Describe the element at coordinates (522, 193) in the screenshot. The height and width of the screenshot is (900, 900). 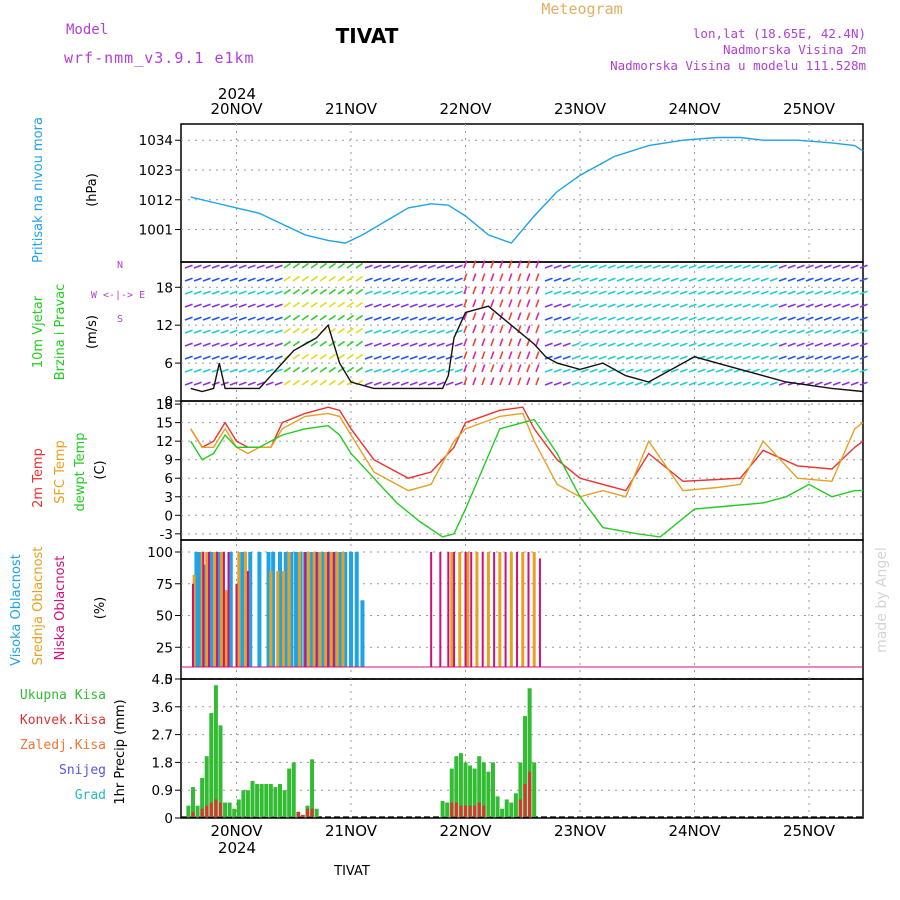
I see `pressure-panel` at that location.